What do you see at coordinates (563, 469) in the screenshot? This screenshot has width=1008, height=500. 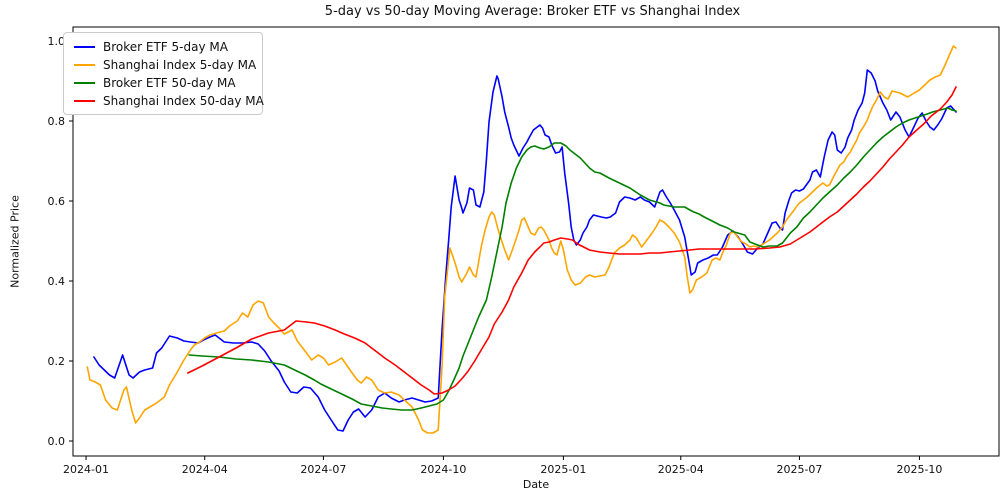 I see `x-tick-label: 2025-01` at bounding box center [563, 469].